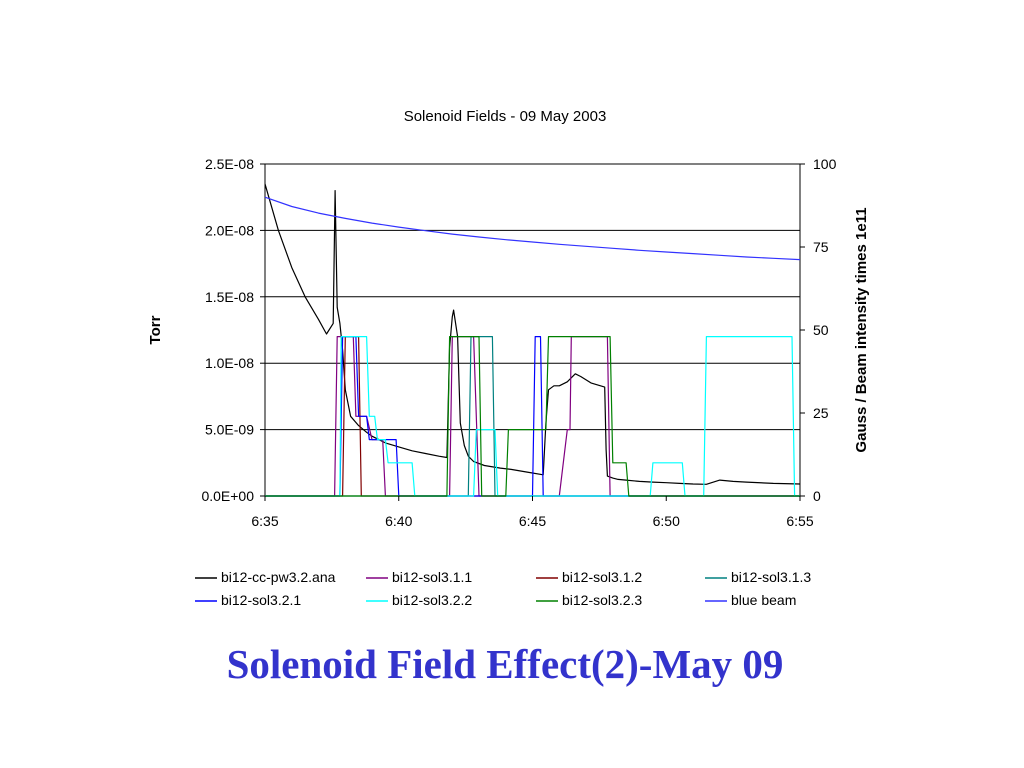 The image size is (1024, 768). I want to click on legend-item: bi12-sol3.2.2, so click(419, 600).